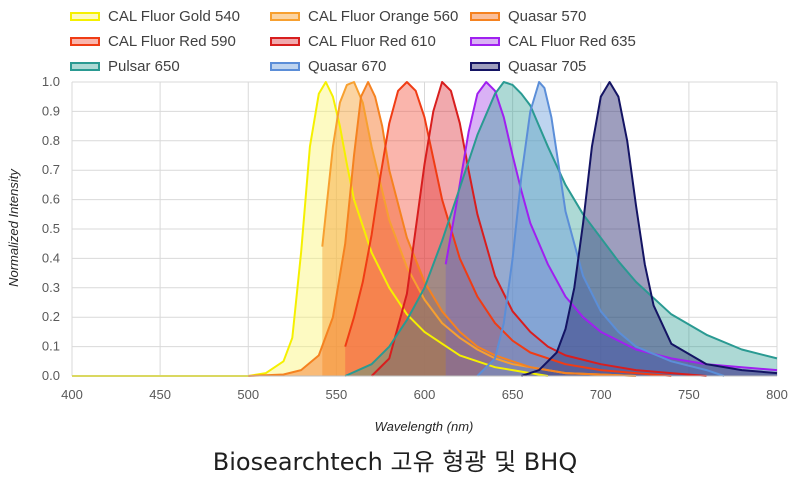 This screenshot has width=790, height=478. Describe the element at coordinates (347, 66) in the screenshot. I see `legend-label: Quasar 670` at that location.